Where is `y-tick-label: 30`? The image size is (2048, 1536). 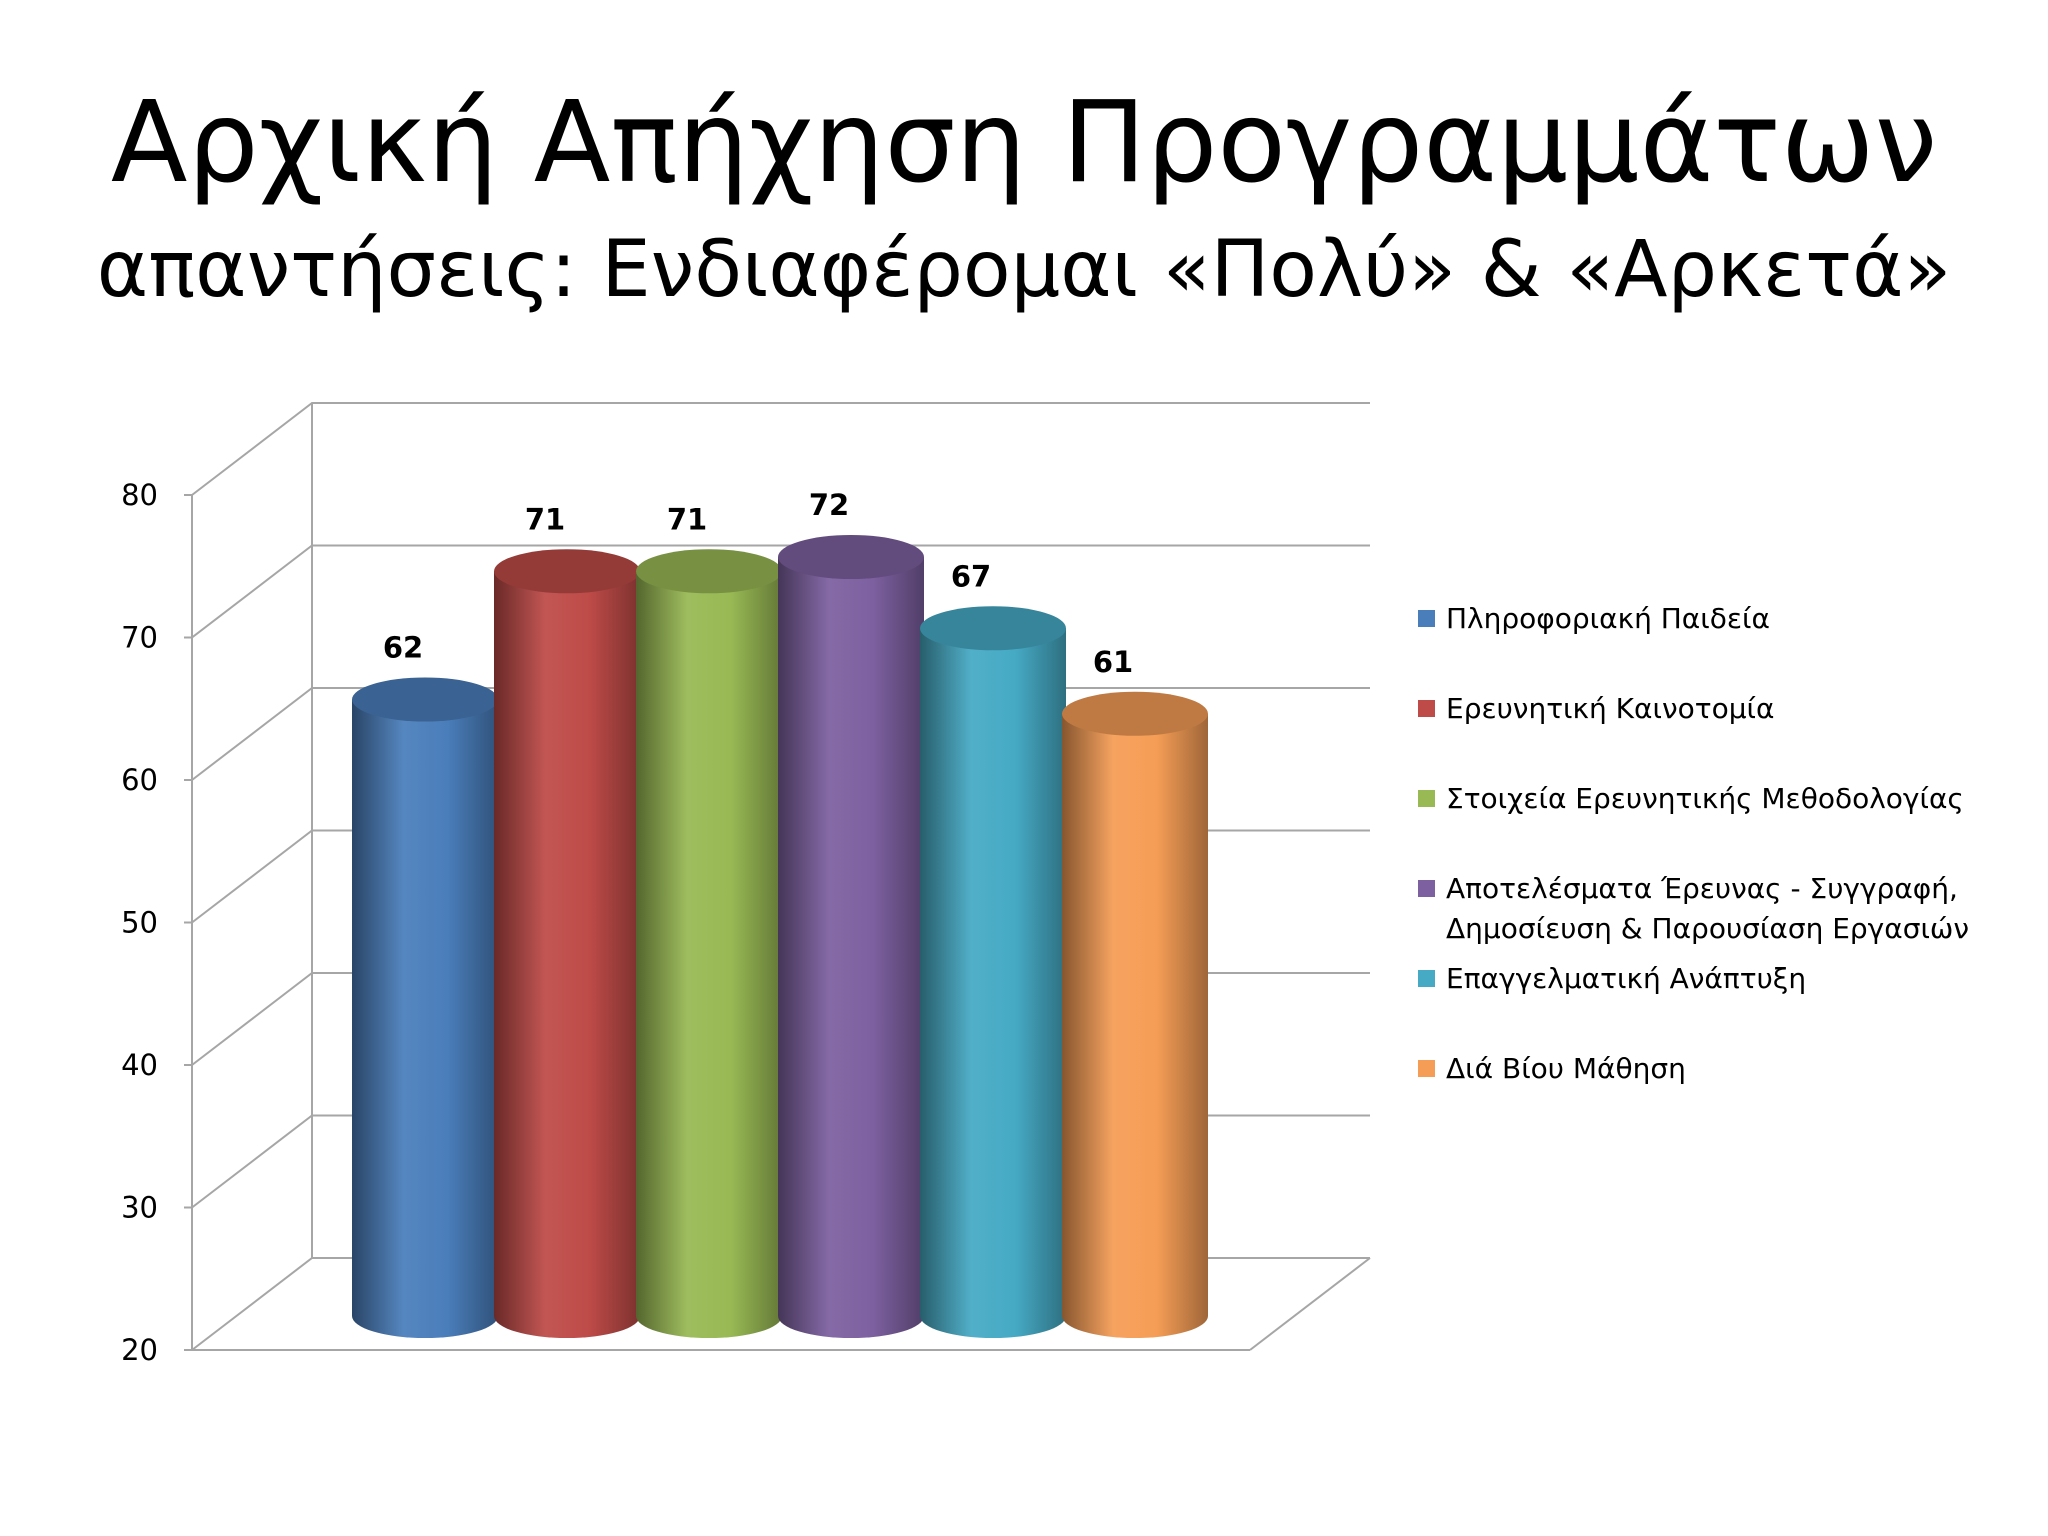 y-tick-label: 30 is located at coordinates (139, 1208).